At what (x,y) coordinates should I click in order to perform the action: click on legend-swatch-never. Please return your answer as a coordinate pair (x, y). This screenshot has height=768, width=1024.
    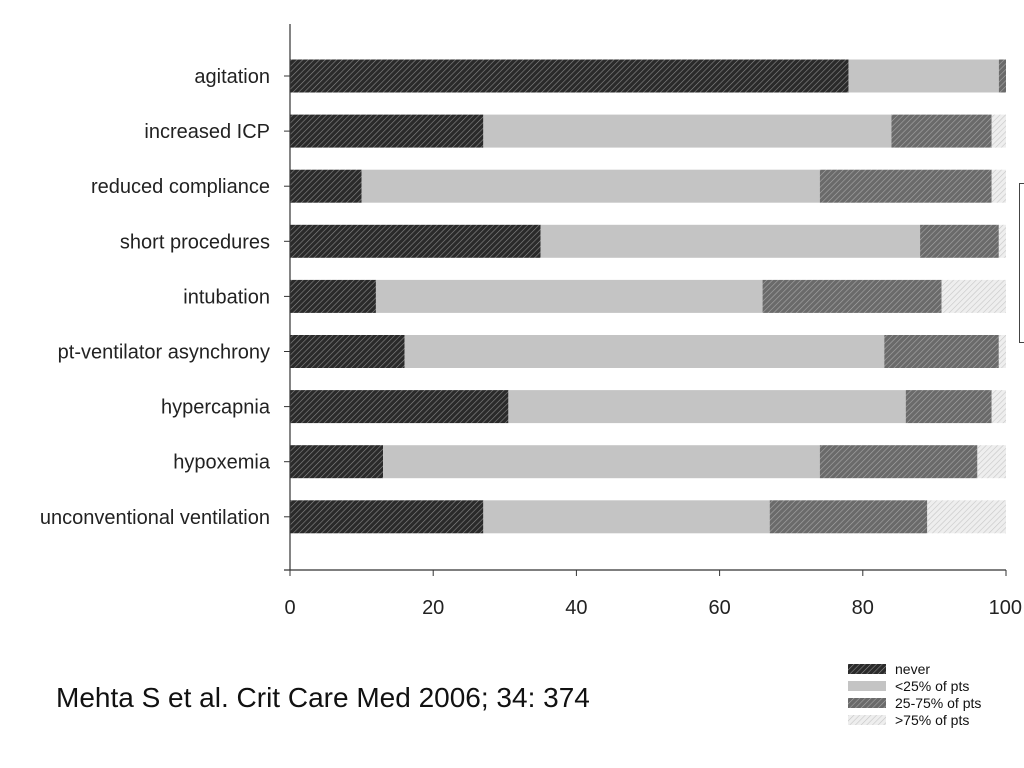
    Looking at the image, I should click on (867, 668).